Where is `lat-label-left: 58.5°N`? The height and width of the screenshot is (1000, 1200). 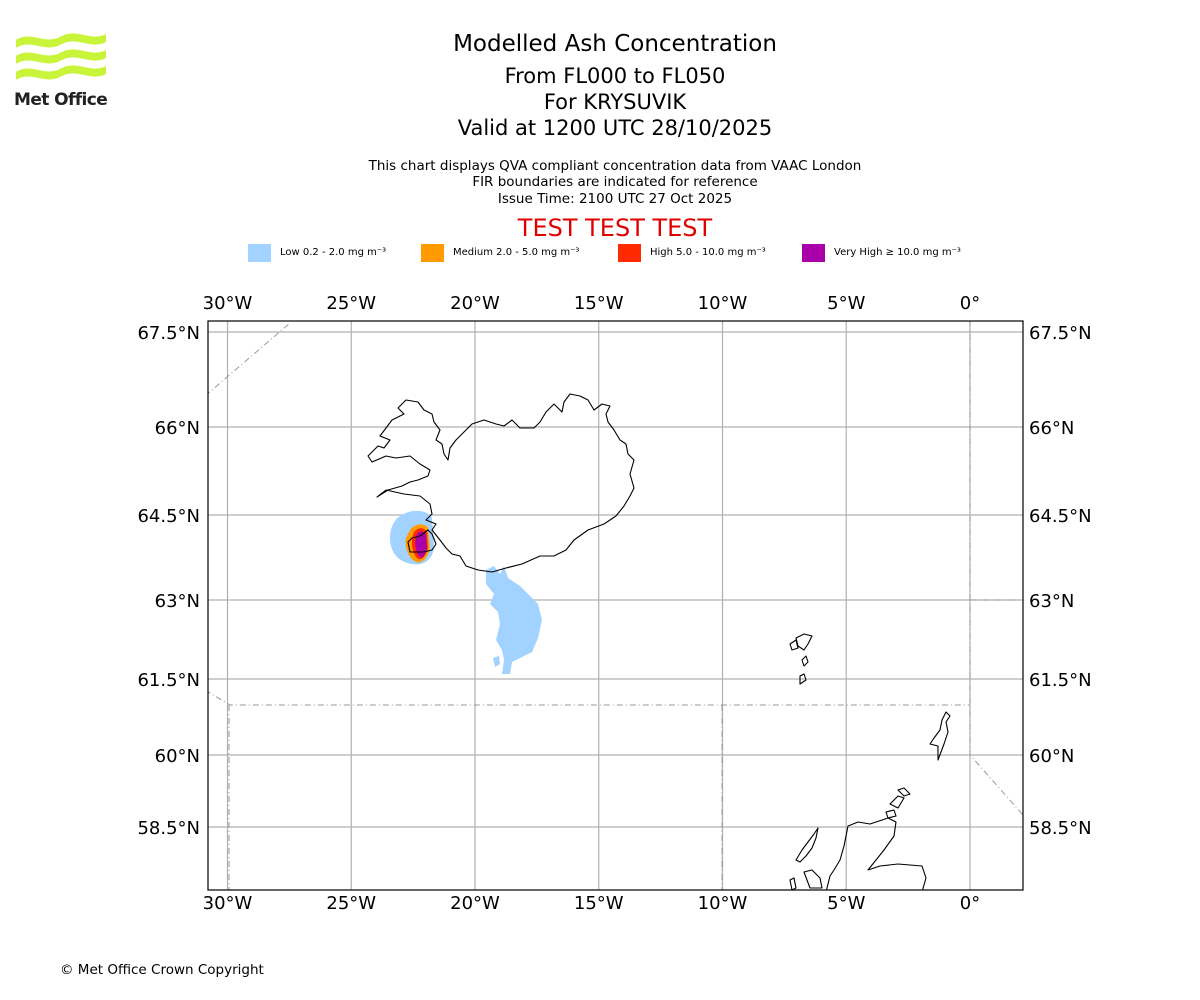 lat-label-left: 58.5°N is located at coordinates (168, 828).